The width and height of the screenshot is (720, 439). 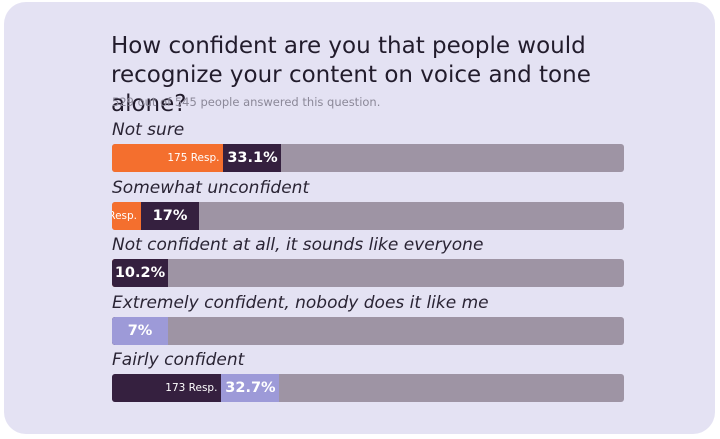 I want to click on bar-percent-segment: 7%, so click(x=140, y=330).